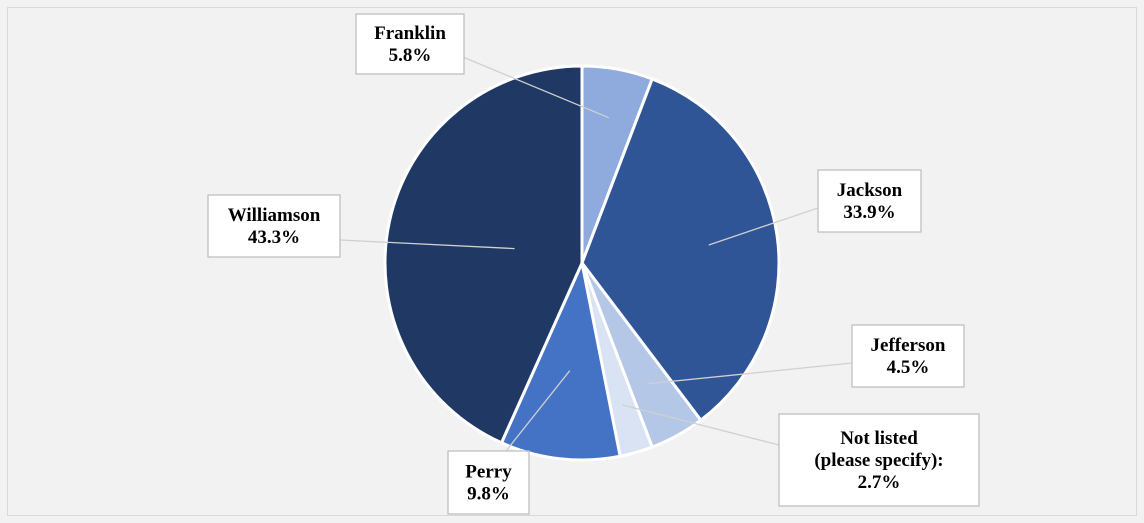 The width and height of the screenshot is (1144, 523). Describe the element at coordinates (483, 254) in the screenshot. I see `pie-slice-williamson` at that location.